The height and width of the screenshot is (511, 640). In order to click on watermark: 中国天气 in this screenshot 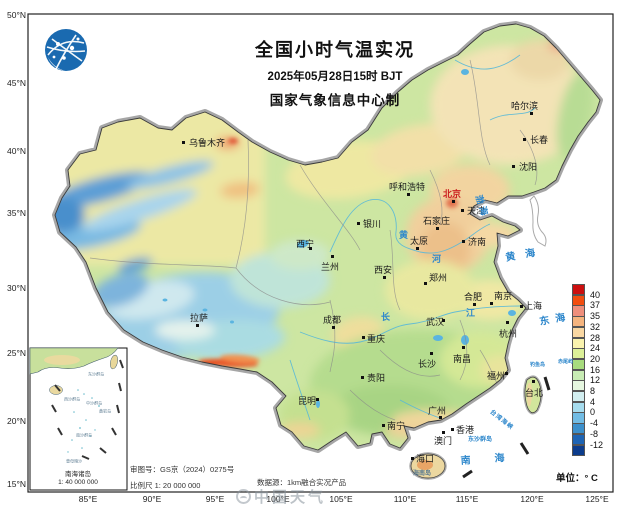, I will do `click(281, 496)`.